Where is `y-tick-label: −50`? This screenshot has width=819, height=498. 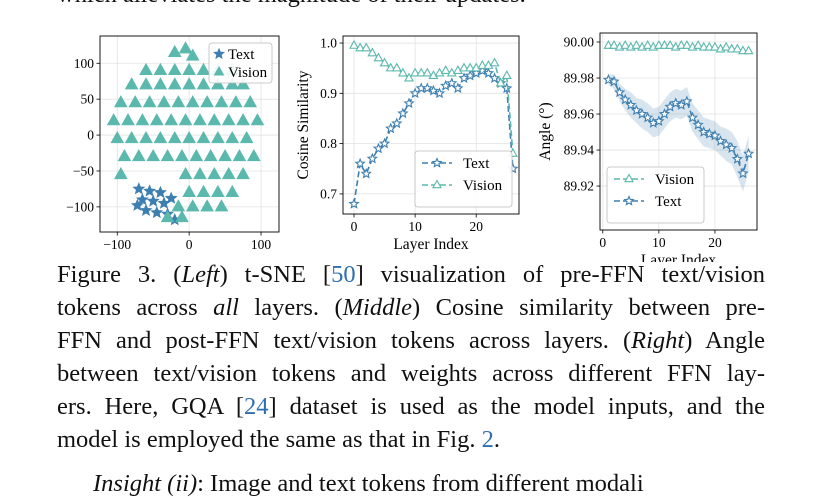 y-tick-label: −50 is located at coordinates (83, 170).